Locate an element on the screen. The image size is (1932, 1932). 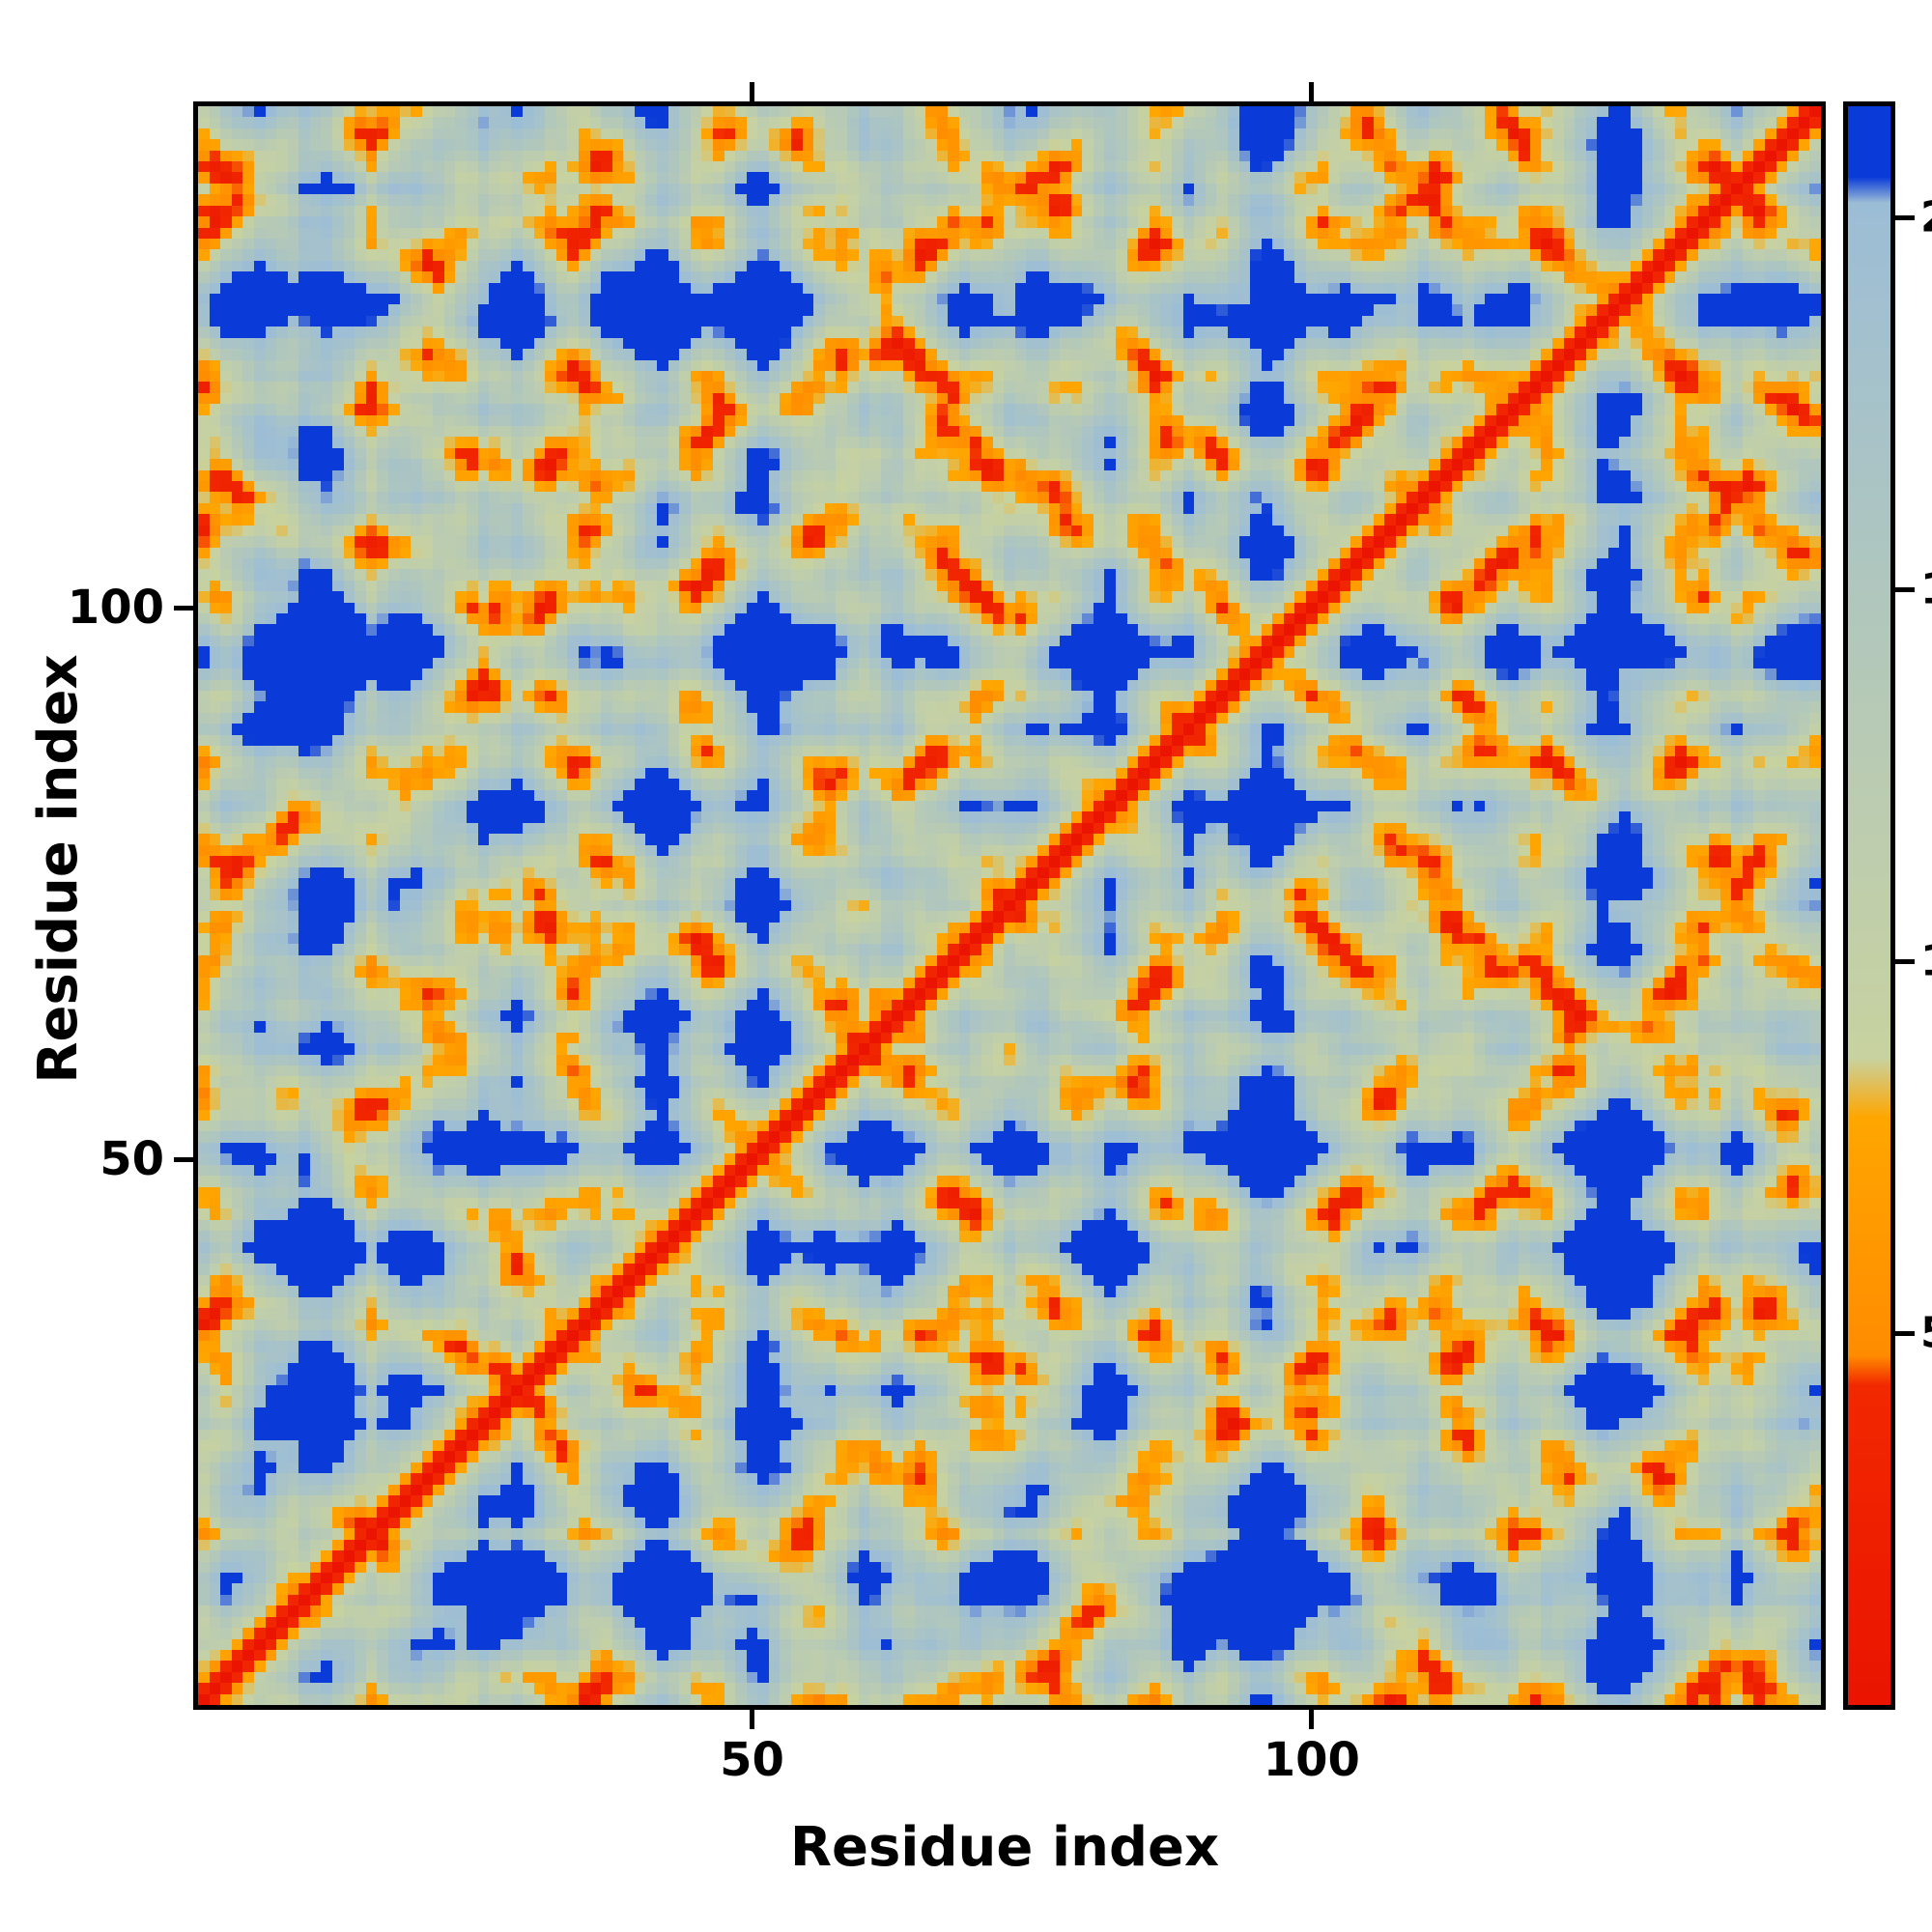
colorbar-tick-label: 15 is located at coordinates (1926, 589).